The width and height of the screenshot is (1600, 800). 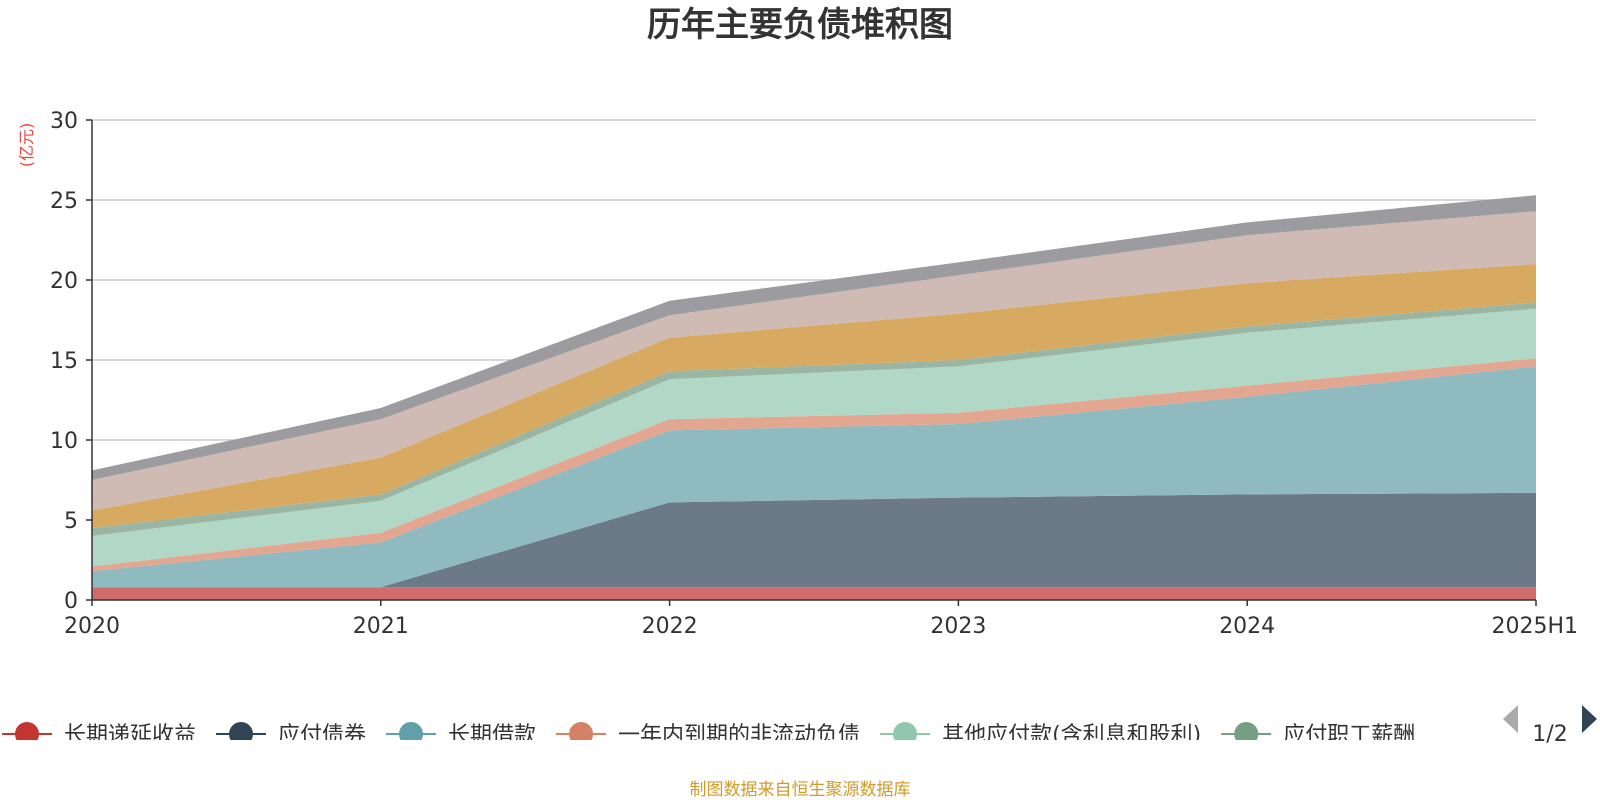 I want to click on data-source-note: 制图数据来自恒生聚源数据库, so click(x=800, y=790).